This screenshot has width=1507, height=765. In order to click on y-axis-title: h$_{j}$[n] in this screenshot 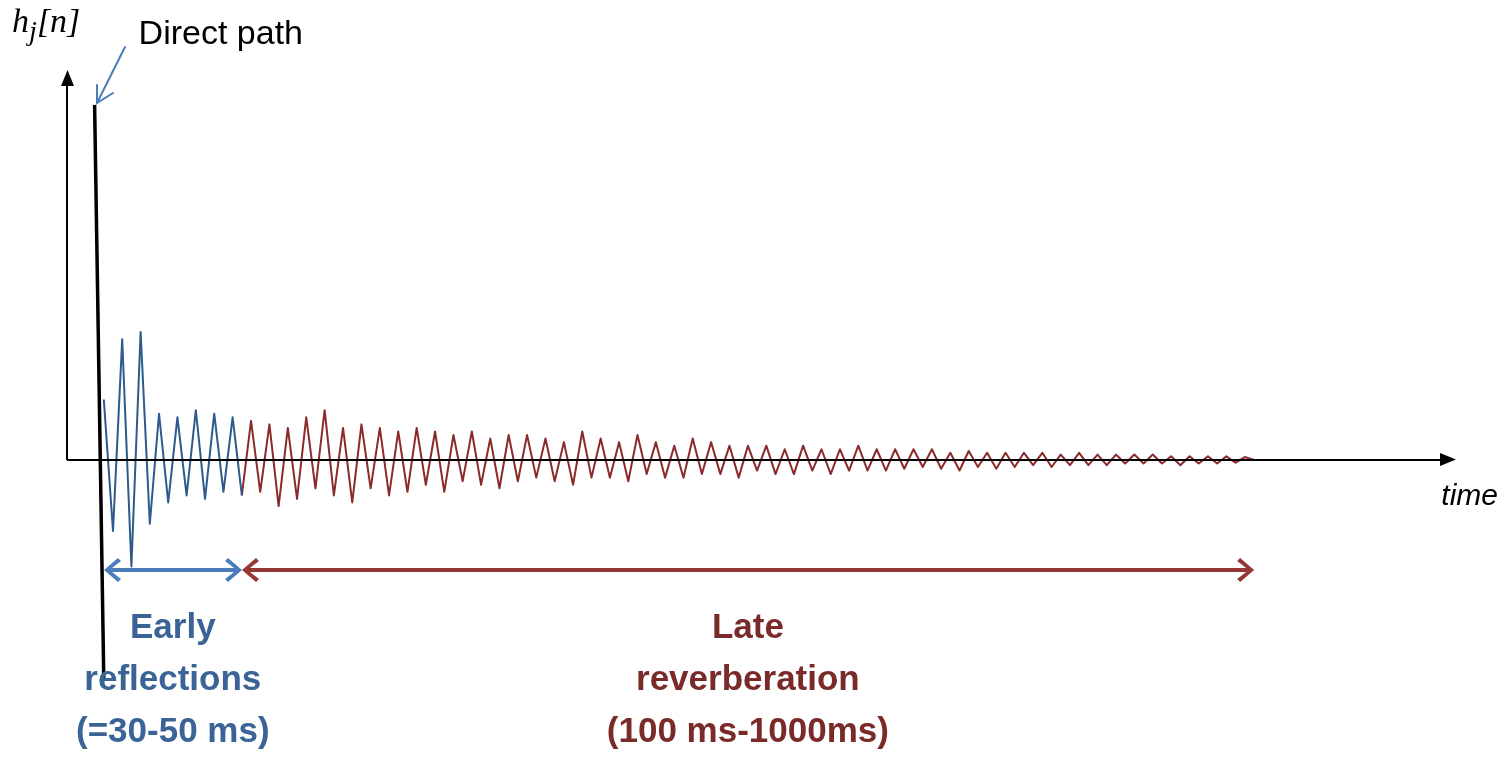, I will do `click(46, 24)`.